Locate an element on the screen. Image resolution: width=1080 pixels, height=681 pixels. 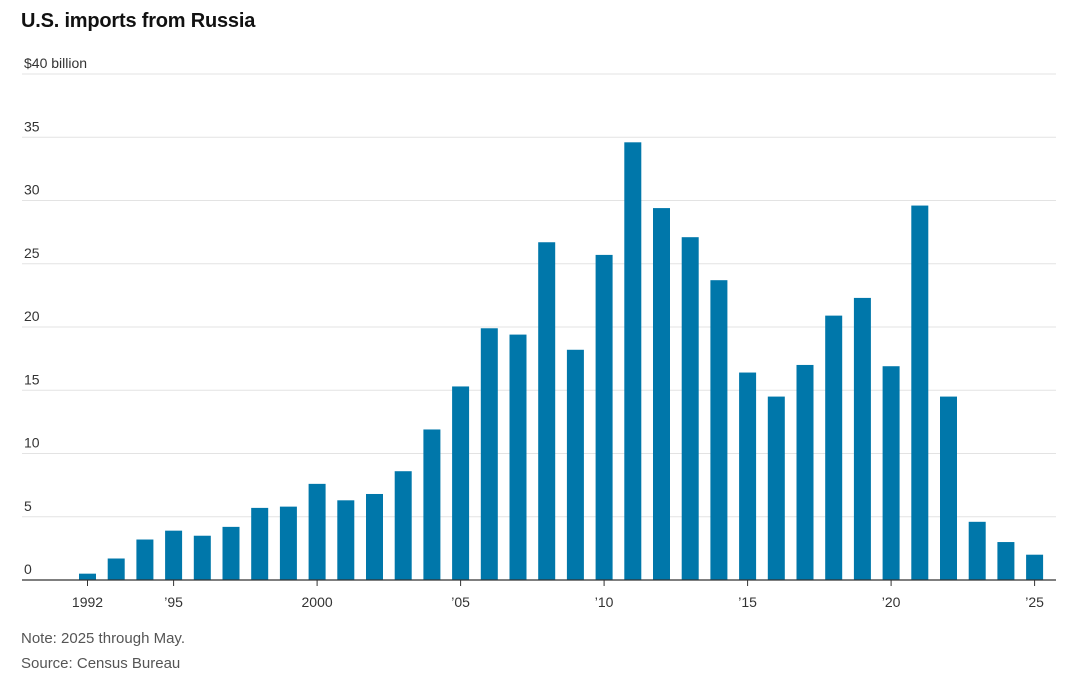
x-tick-label: ’95 is located at coordinates (173, 602).